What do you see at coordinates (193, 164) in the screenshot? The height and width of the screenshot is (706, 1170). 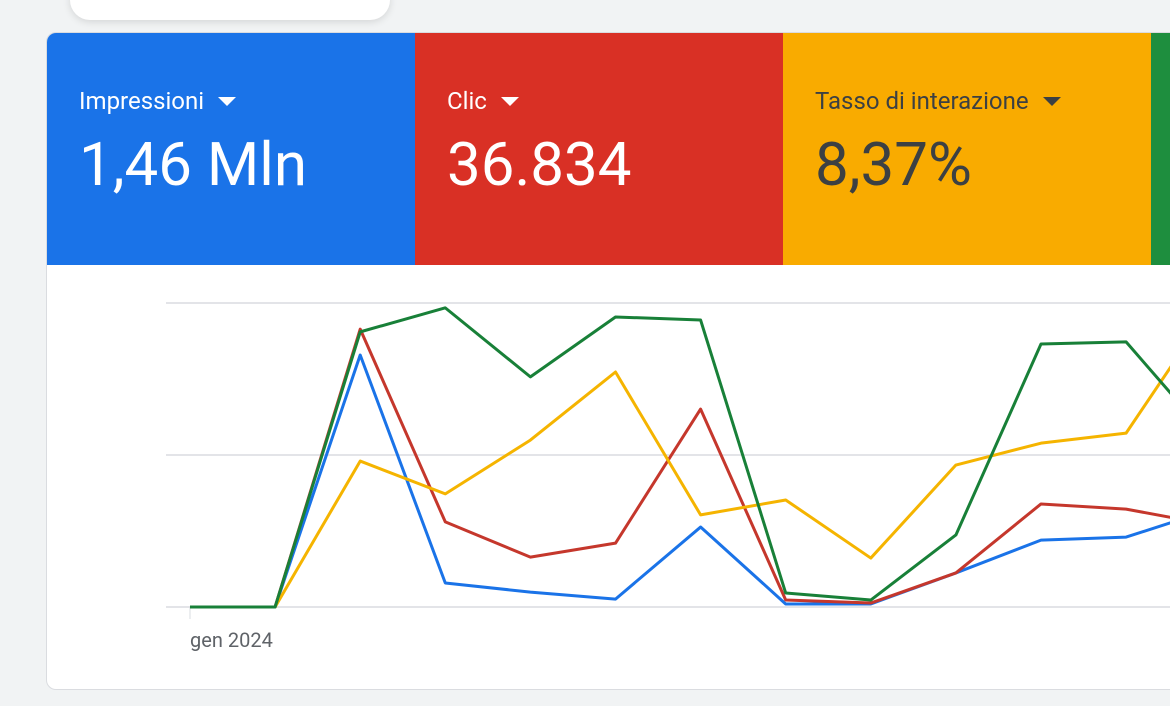 I see `metric-value: 1,46 Mln` at bounding box center [193, 164].